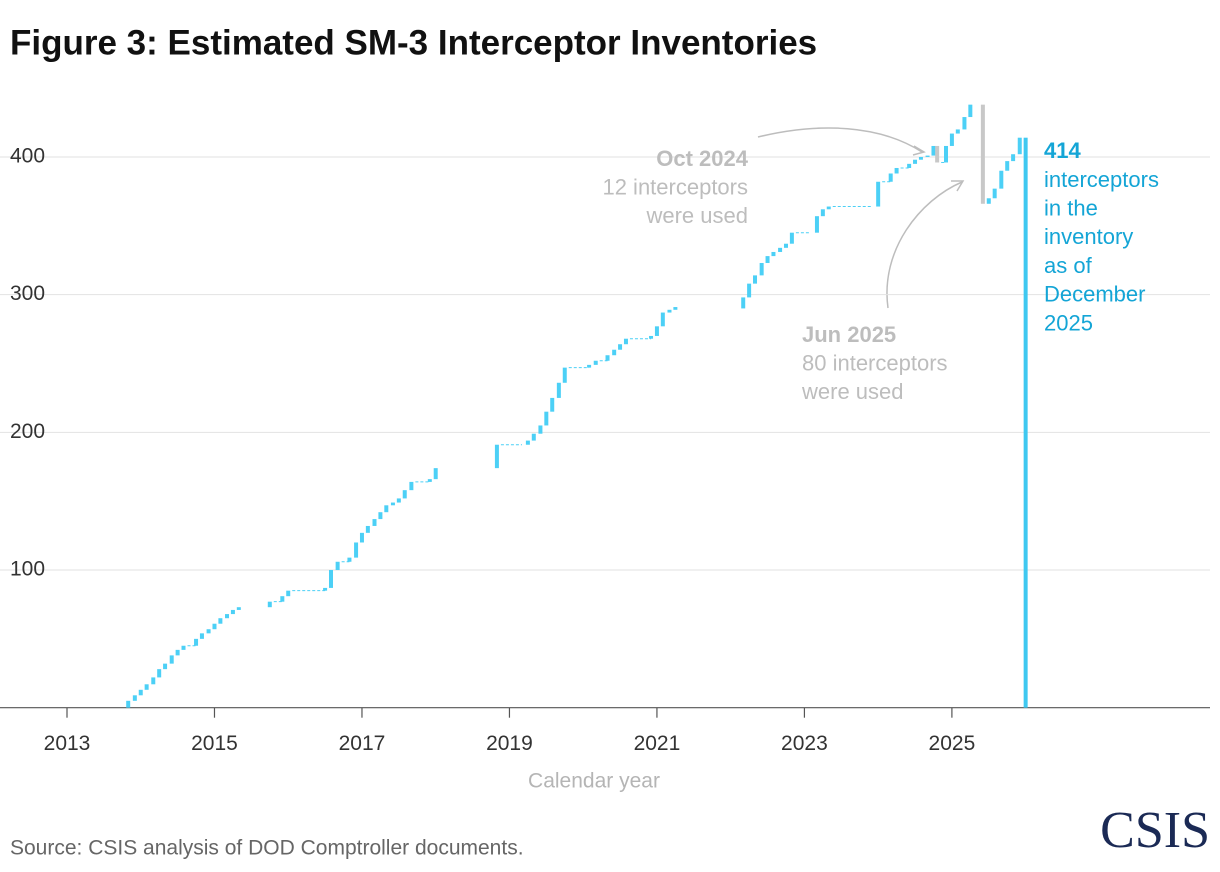 The height and width of the screenshot is (872, 1220). Describe the element at coordinates (861, 218) in the screenshot. I see `annotation-arrows` at that location.